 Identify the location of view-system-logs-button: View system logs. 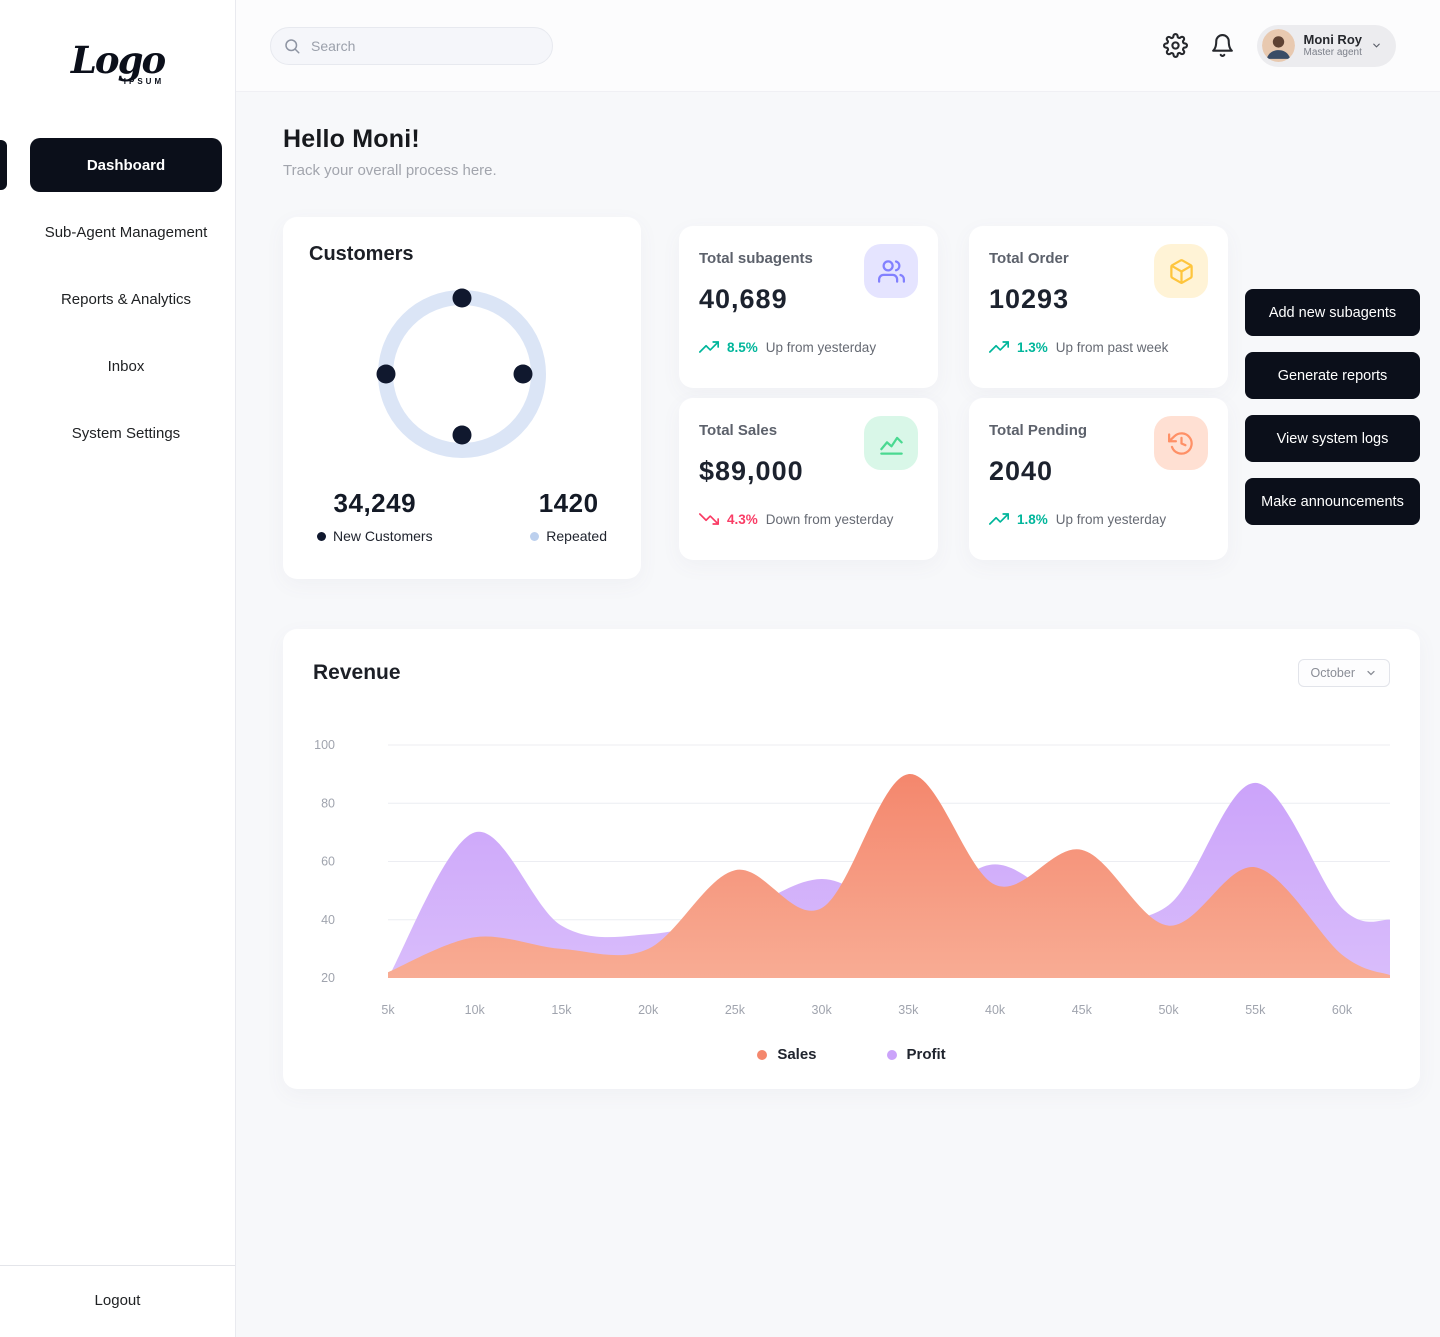
(1332, 438).